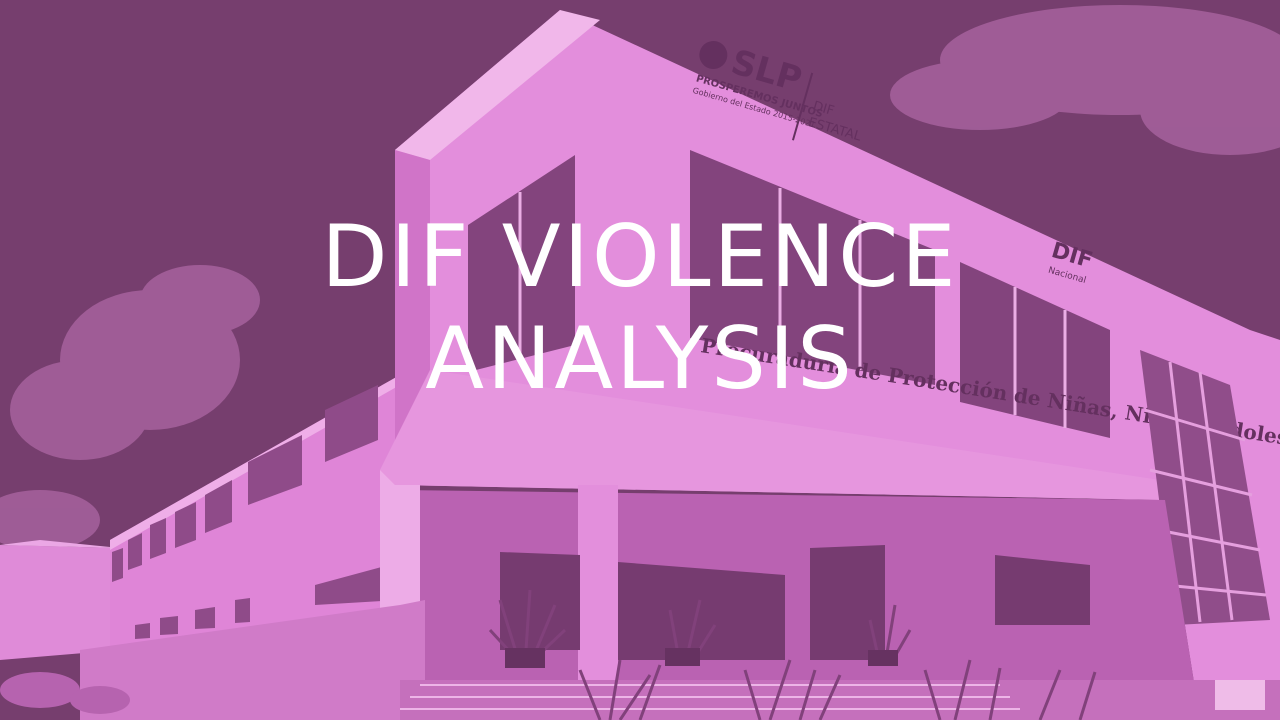  What do you see at coordinates (252, 660) in the screenshot?
I see `ramp-wall` at bounding box center [252, 660].